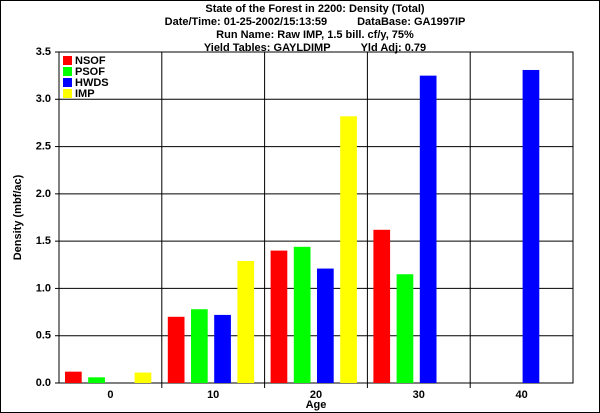 The image size is (600, 413). I want to click on x-tick-label: 10, so click(213, 395).